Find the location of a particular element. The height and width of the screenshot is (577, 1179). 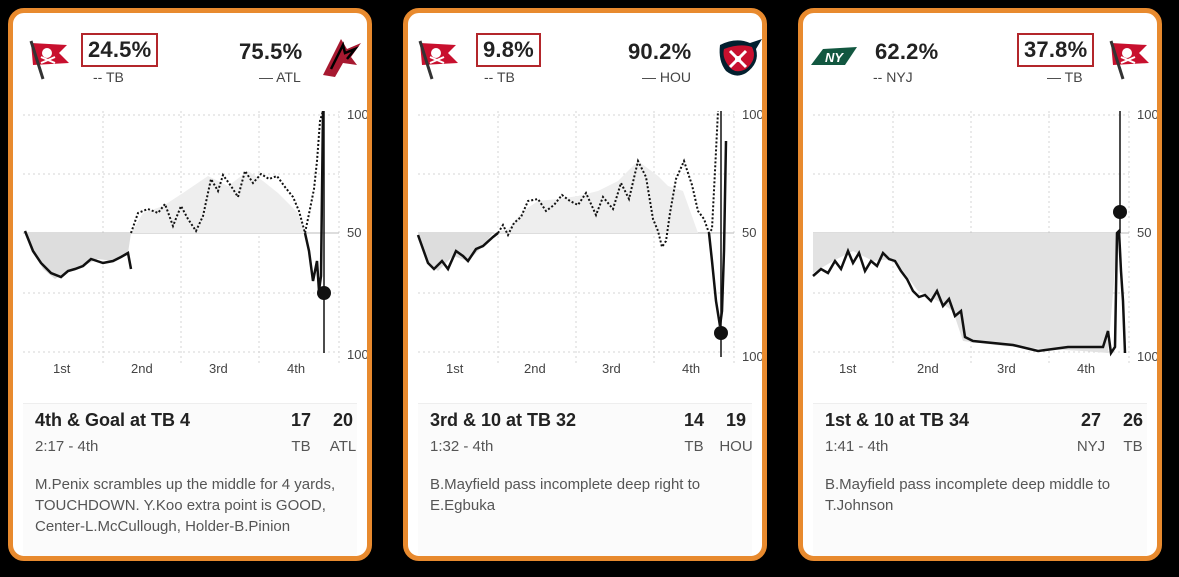

right-team-label: — ATL is located at coordinates (280, 77).